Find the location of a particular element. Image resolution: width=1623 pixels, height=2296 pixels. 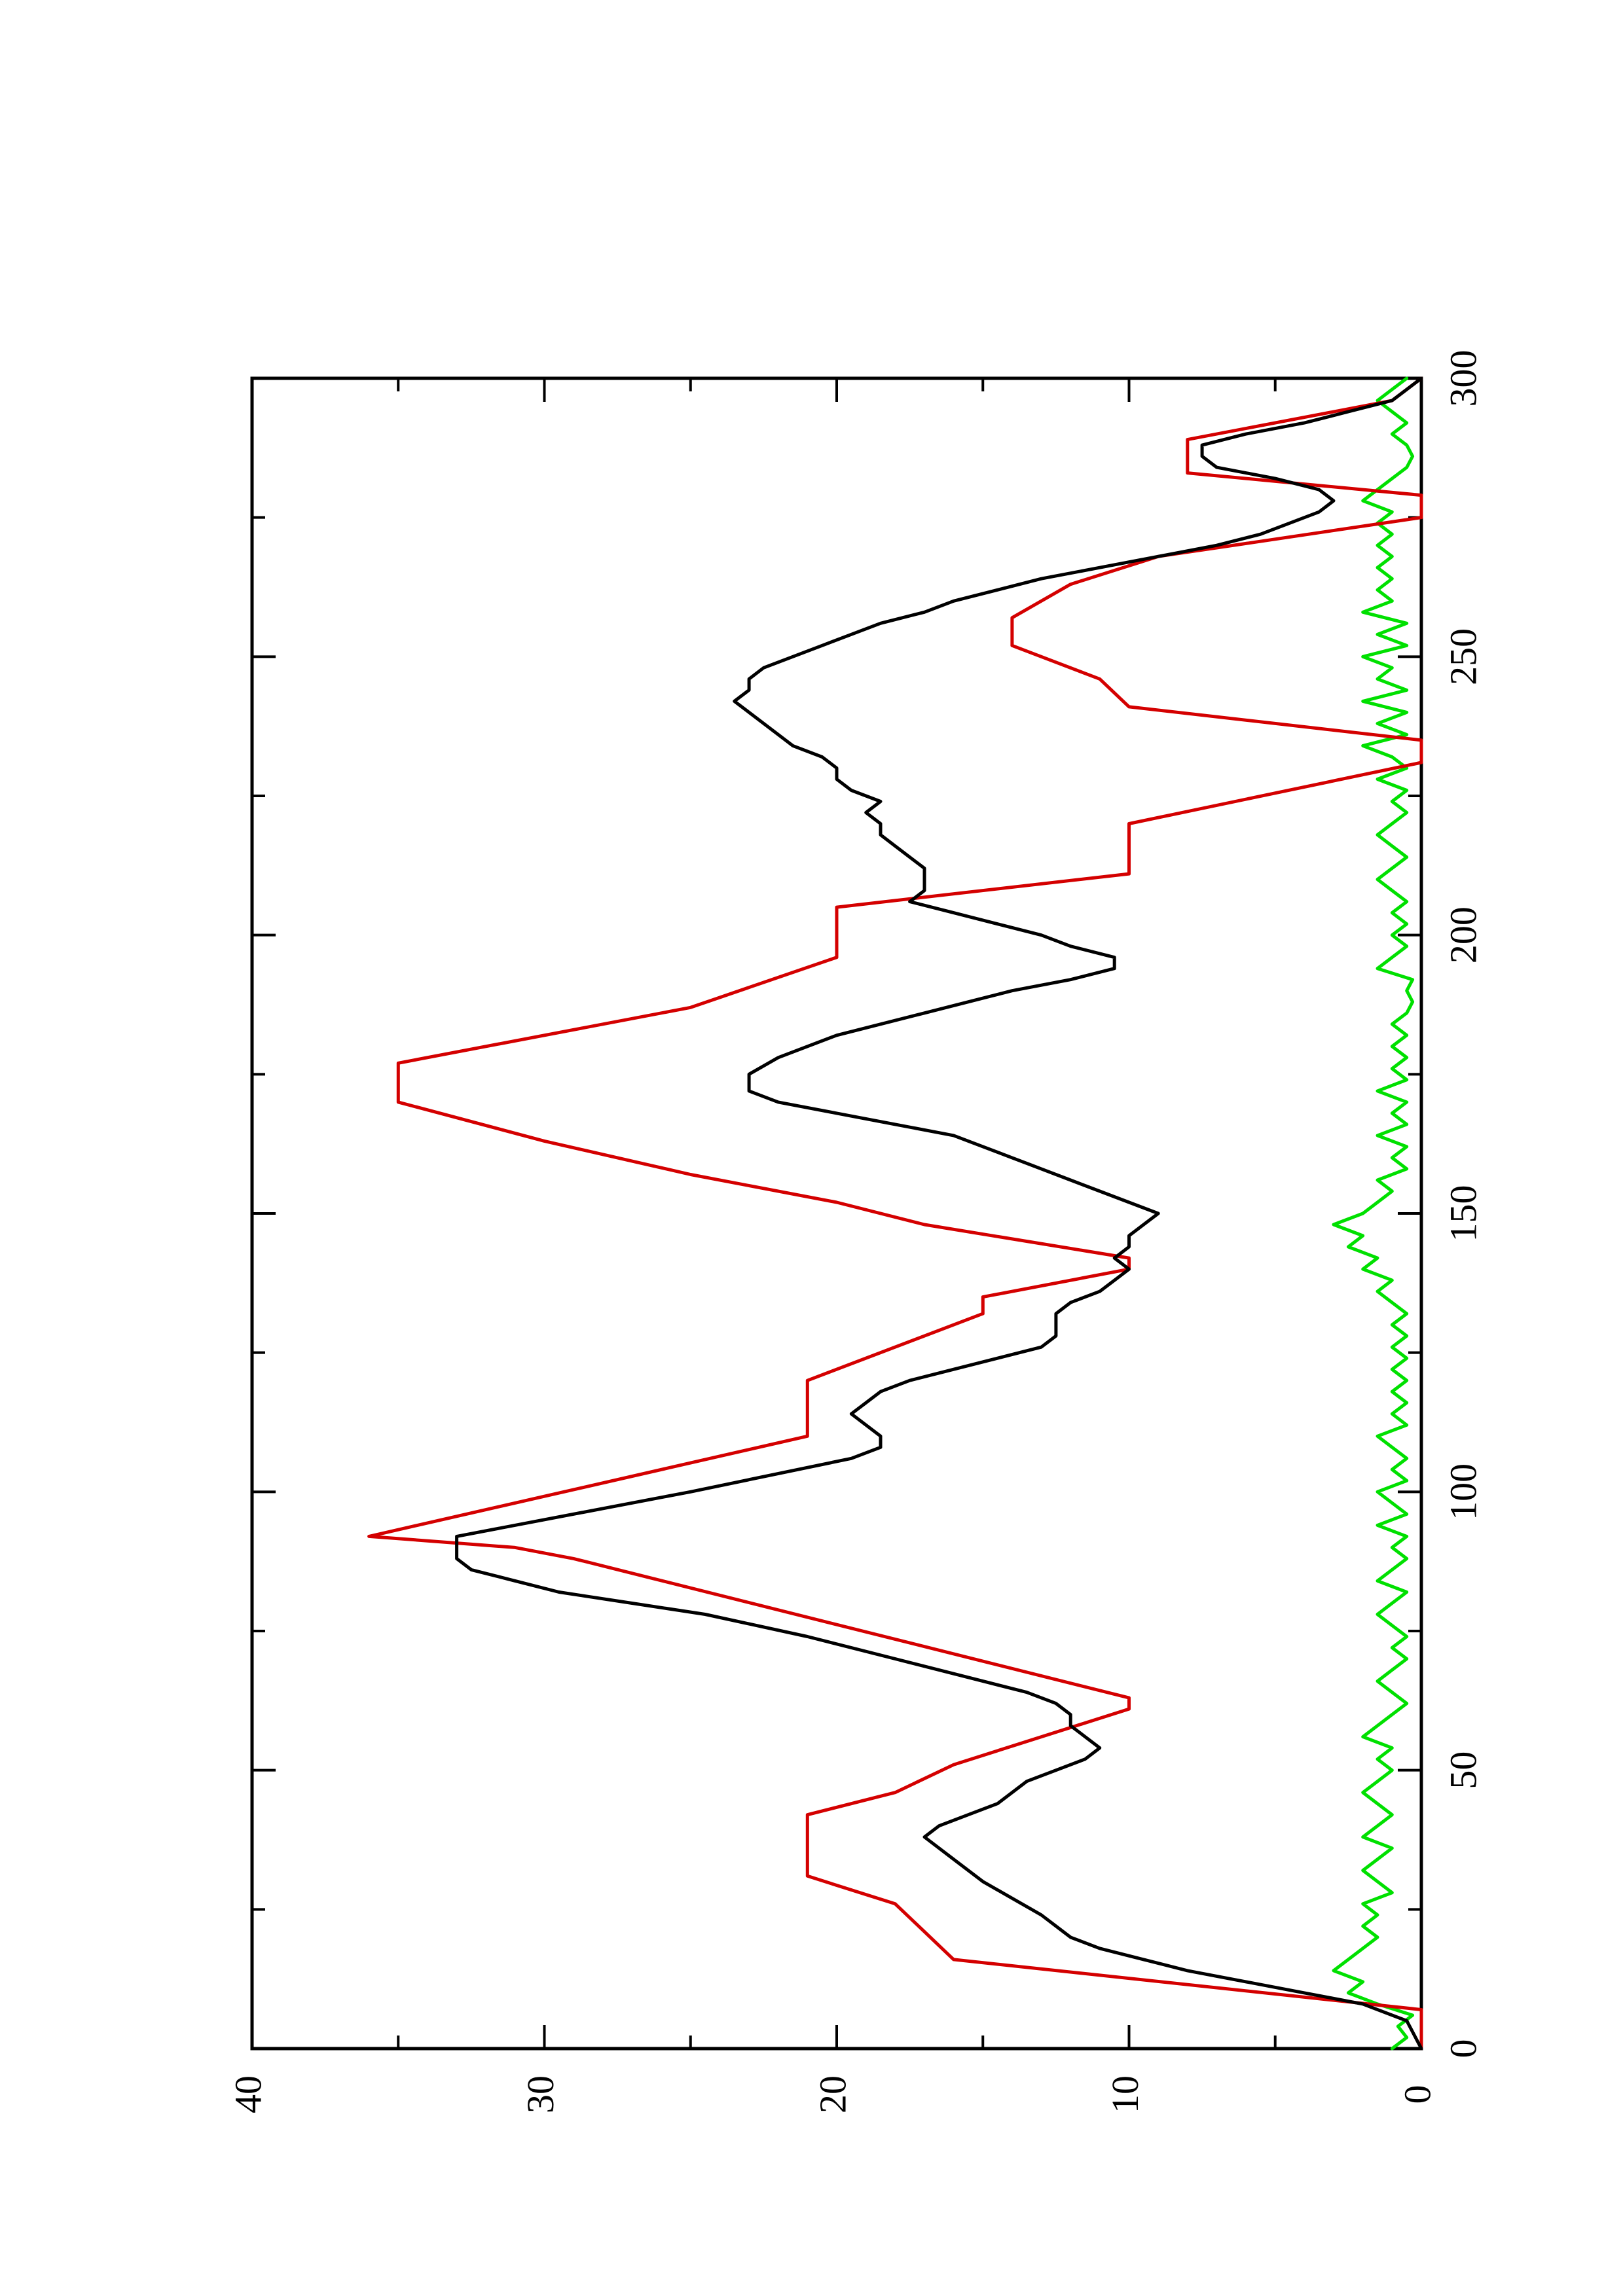

y-tick-label: 10 is located at coordinates (1125, 2094).